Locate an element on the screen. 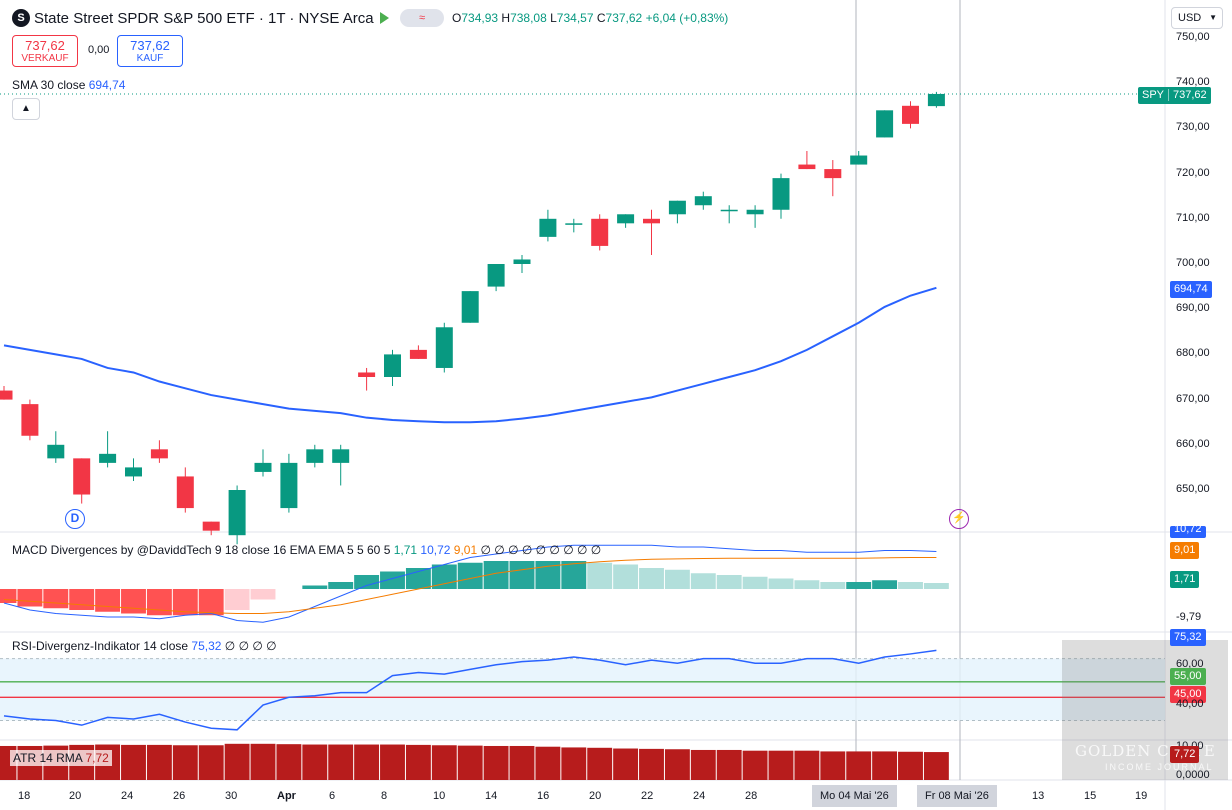 The width and height of the screenshot is (1232, 810). lightning-icon: ⚡ is located at coordinates (959, 518).